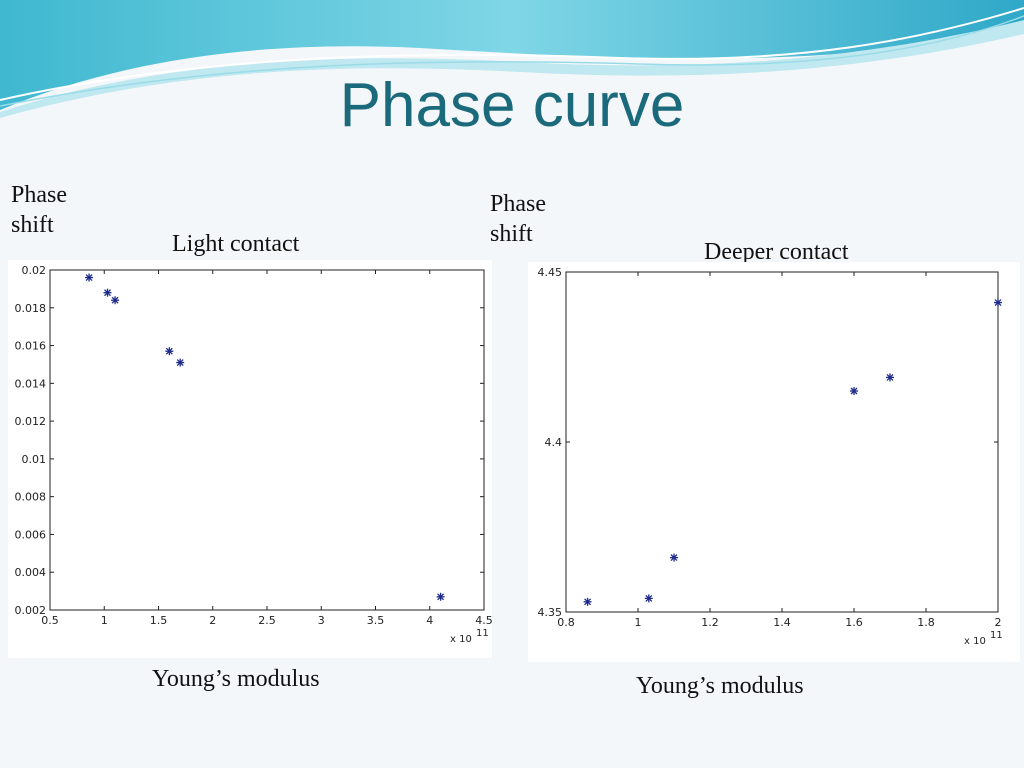  I want to click on right-chart-subtitle: Deeper contact, so click(776, 252).